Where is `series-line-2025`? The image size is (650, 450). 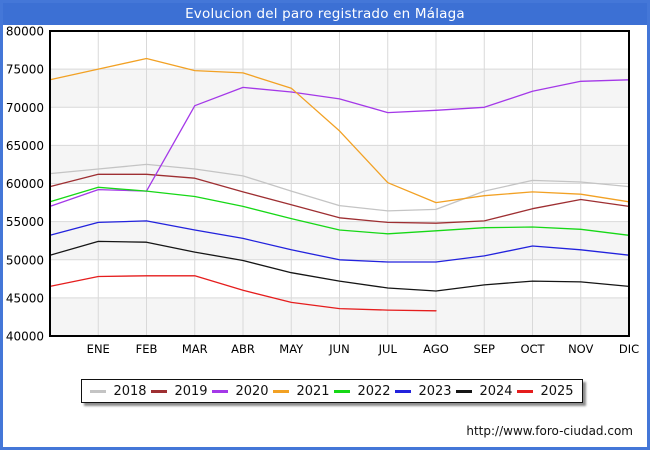 series-line-2025 is located at coordinates (243, 293).